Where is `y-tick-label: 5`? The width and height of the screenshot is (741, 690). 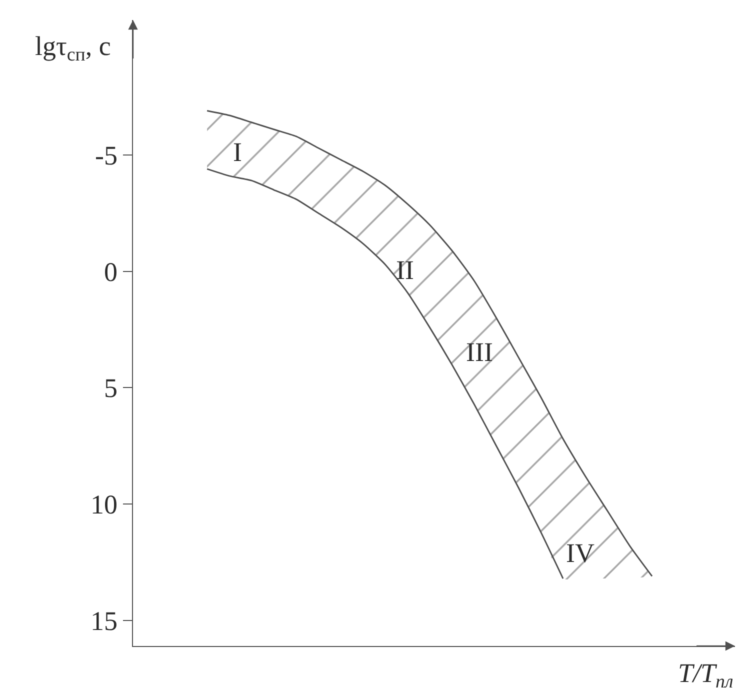
y-tick-label: 5 is located at coordinates (111, 388).